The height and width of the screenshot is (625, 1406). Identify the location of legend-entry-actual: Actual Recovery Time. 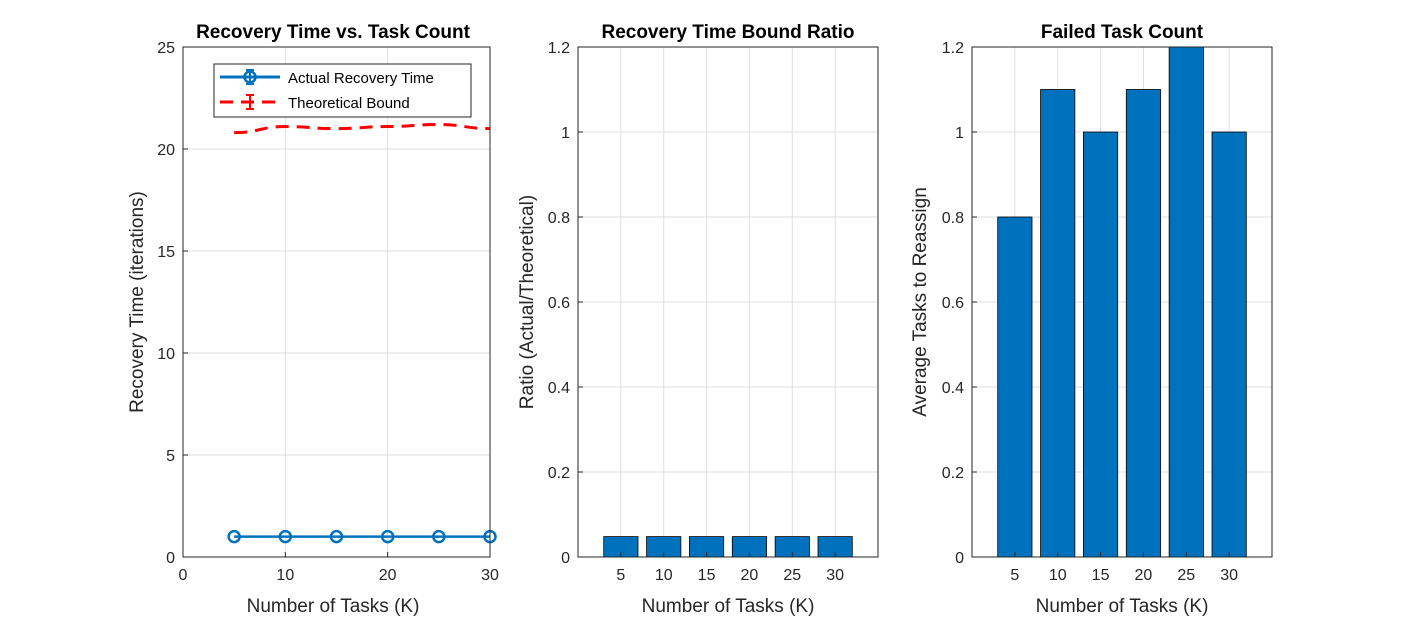
(327, 78).